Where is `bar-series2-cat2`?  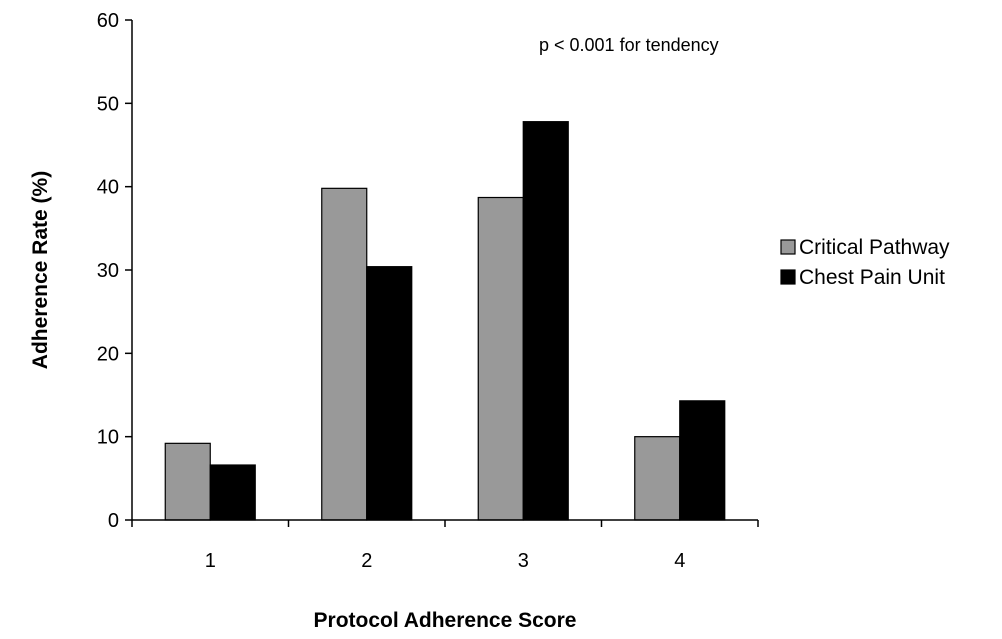
bar-series2-cat2 is located at coordinates (389, 393).